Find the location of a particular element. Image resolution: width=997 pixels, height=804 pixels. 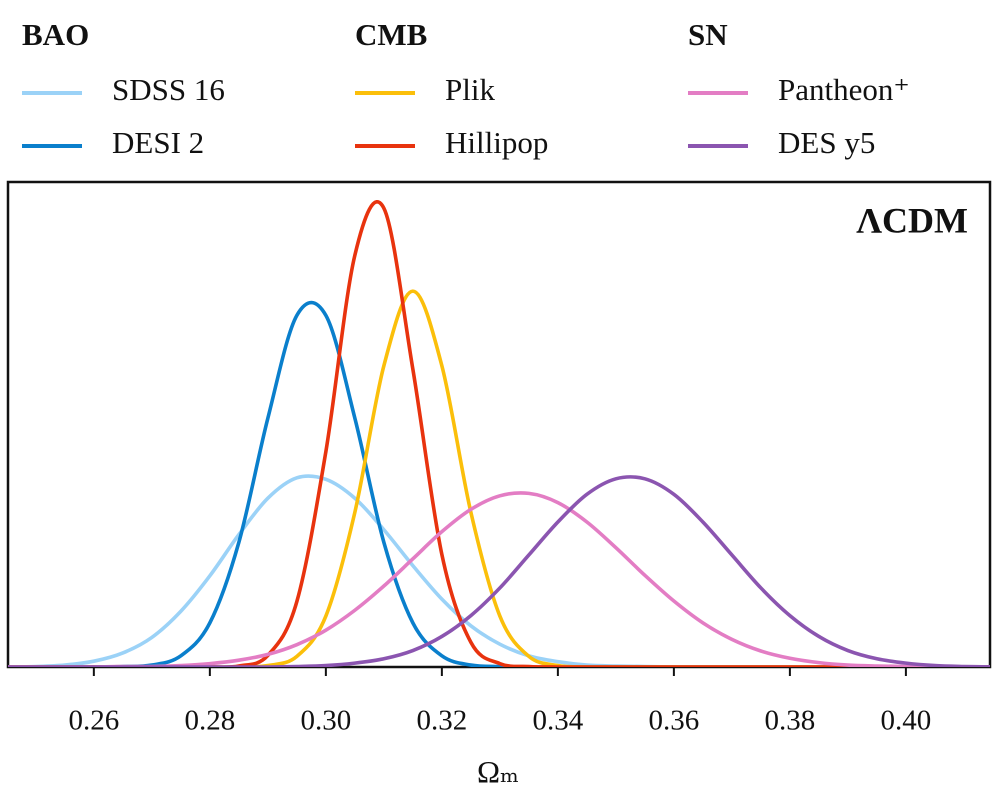

x-tick-label: 0.36 is located at coordinates (674, 721).